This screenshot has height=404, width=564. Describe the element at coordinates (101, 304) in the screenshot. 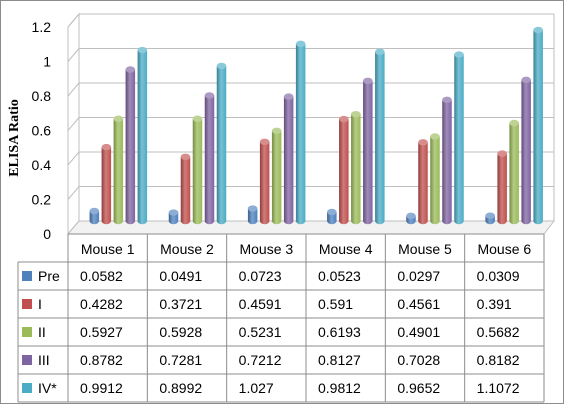

I see `table-cell-value: 0.4282` at that location.